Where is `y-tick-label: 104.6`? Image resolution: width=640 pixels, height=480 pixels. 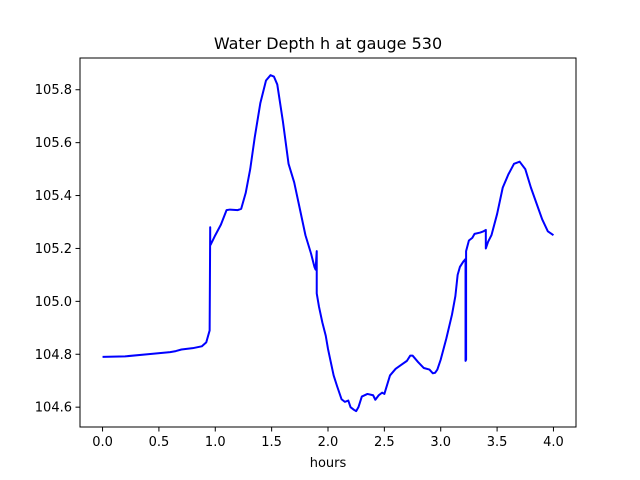
y-tick-label: 104.6 is located at coordinates (53, 408).